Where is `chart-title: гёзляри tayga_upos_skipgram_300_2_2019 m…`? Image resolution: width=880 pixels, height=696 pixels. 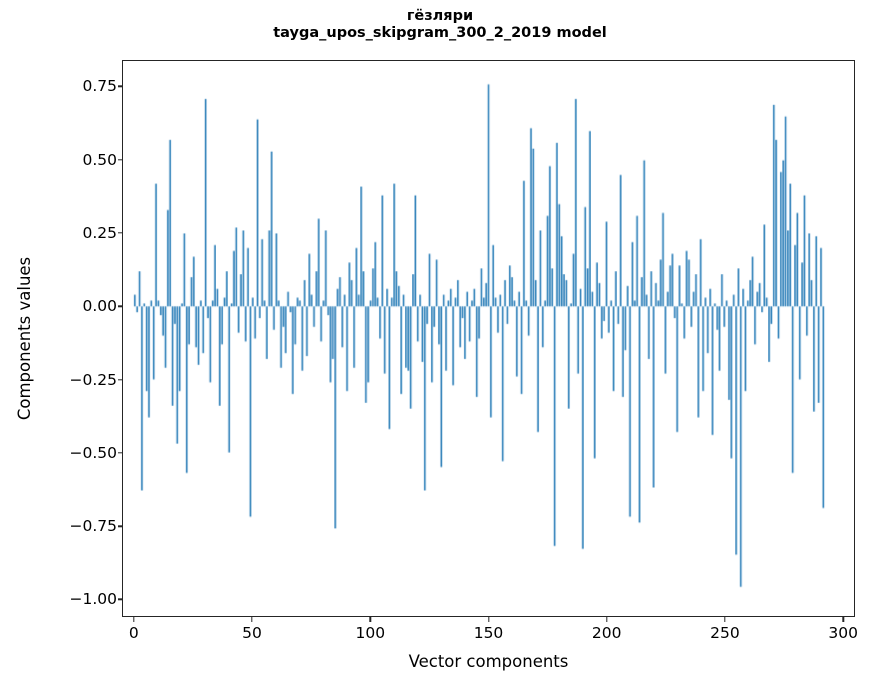 chart-title: гёзляри tayga_upos_skipgram_300_2_2019 m… is located at coordinates (440, 25).